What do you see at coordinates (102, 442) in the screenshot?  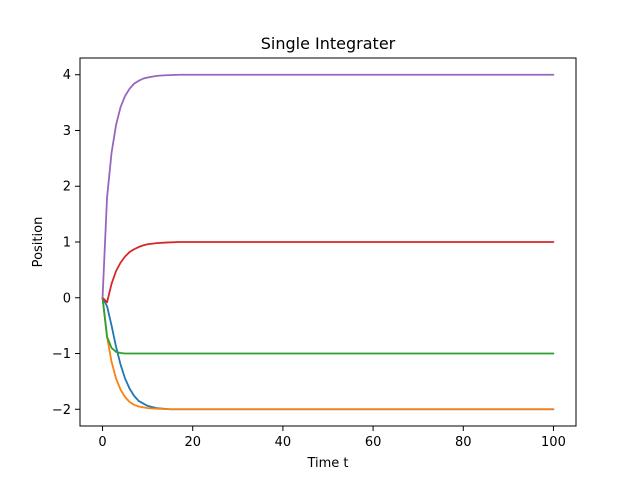 I see `x-tick-label: 0` at bounding box center [102, 442].